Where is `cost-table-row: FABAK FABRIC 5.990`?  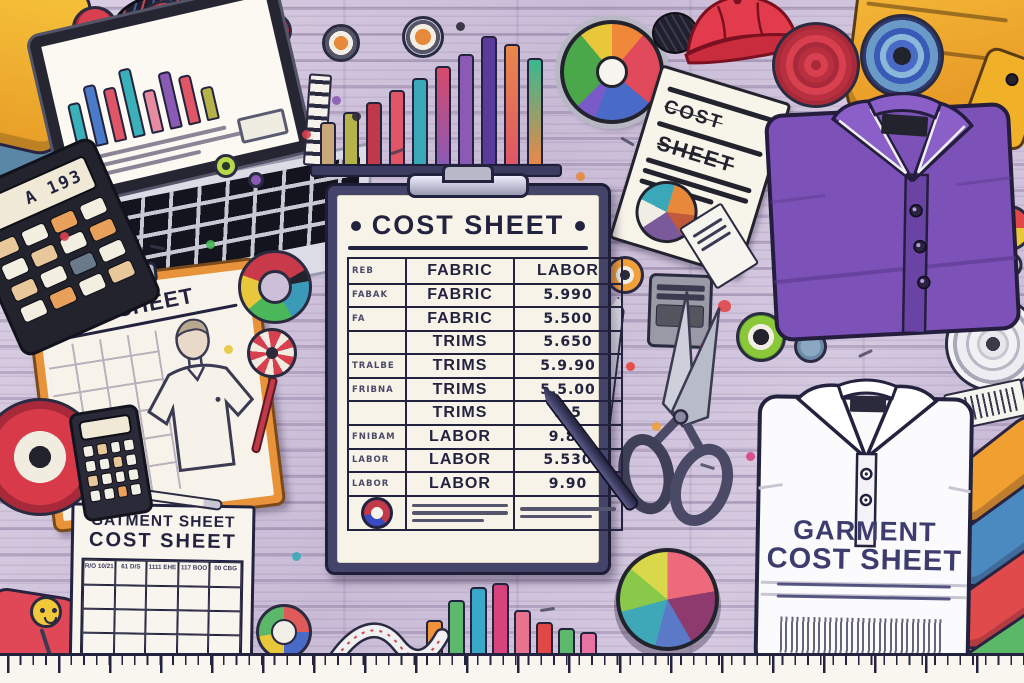 cost-table-row: FABAK FABRIC 5.990 is located at coordinates (485, 295).